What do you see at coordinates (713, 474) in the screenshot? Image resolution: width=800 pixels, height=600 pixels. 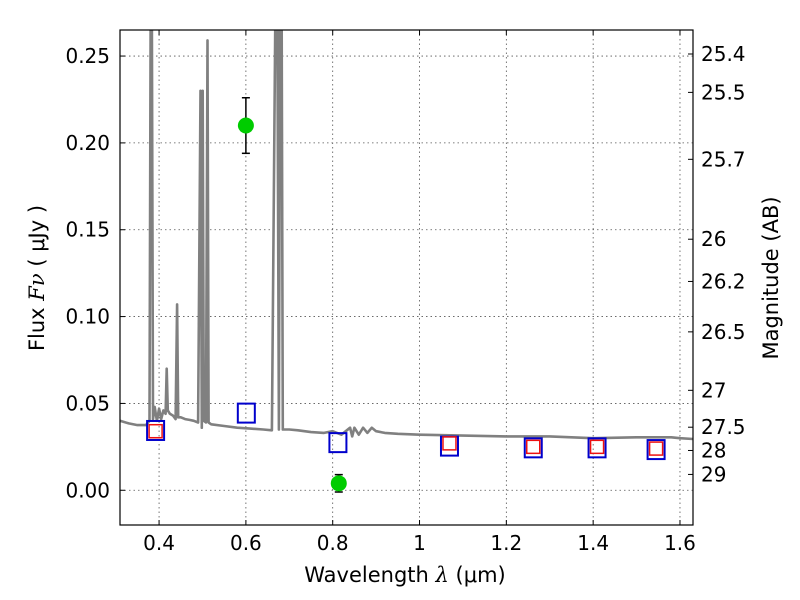 I see `mag-tick-label: 29` at bounding box center [713, 474].